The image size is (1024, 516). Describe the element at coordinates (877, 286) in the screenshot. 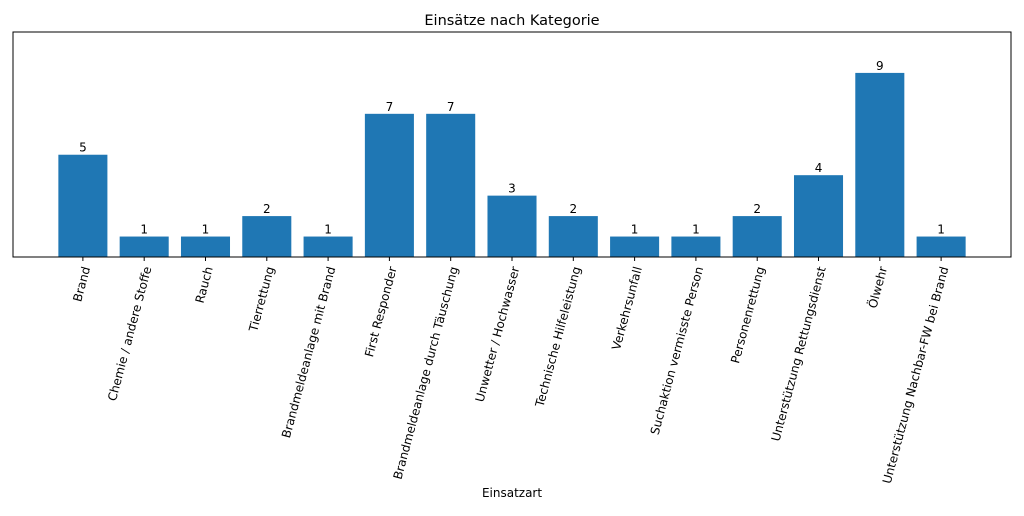

I see `x-tick-label: Ölwehr` at that location.